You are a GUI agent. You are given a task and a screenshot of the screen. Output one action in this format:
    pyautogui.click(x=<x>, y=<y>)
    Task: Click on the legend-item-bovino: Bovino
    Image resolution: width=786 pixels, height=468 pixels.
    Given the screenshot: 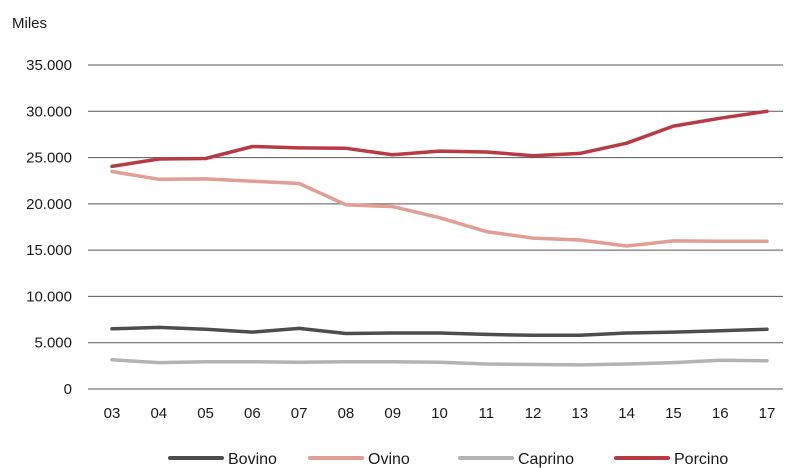 What is the action you would take?
    pyautogui.click(x=222, y=459)
    